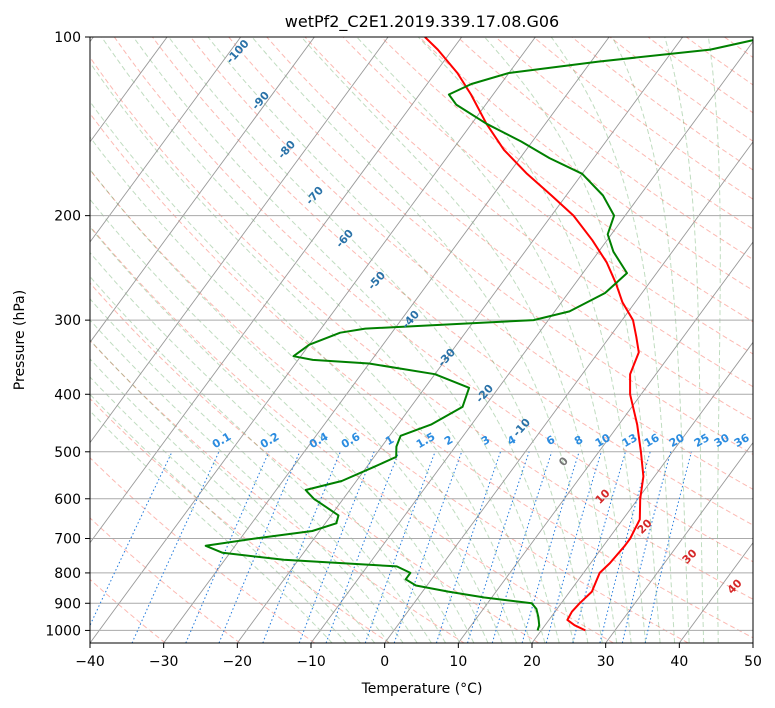 The image size is (775, 708). What do you see at coordinates (67, 540) in the screenshot?
I see `y-tick-label: 700` at bounding box center [67, 540].